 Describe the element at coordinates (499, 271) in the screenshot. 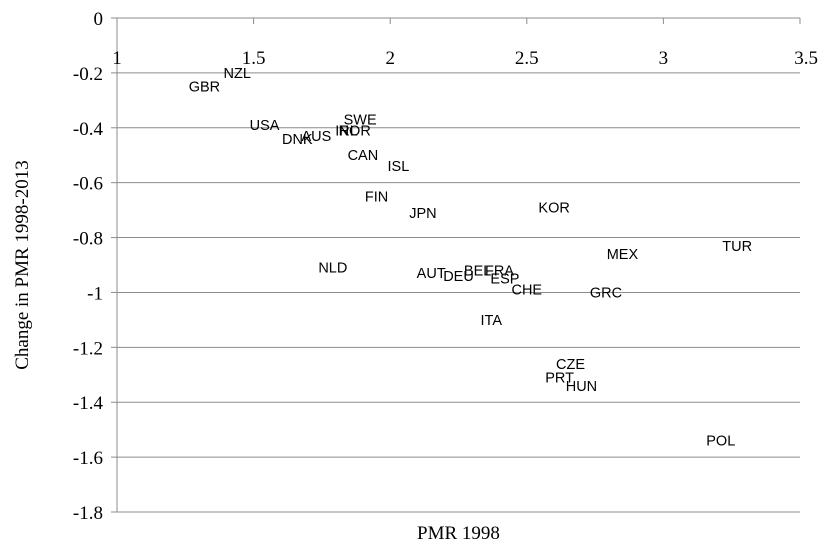

I see `point-label-fra: FRA` at that location.